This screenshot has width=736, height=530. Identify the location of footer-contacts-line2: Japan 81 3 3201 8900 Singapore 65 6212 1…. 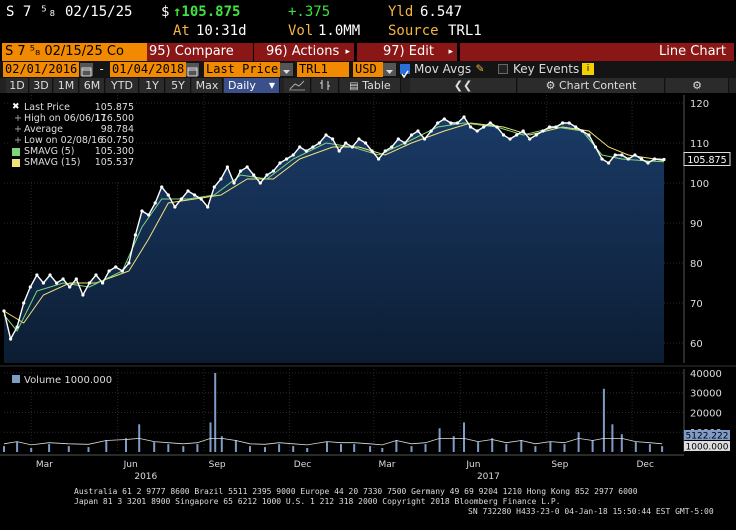
(317, 501).